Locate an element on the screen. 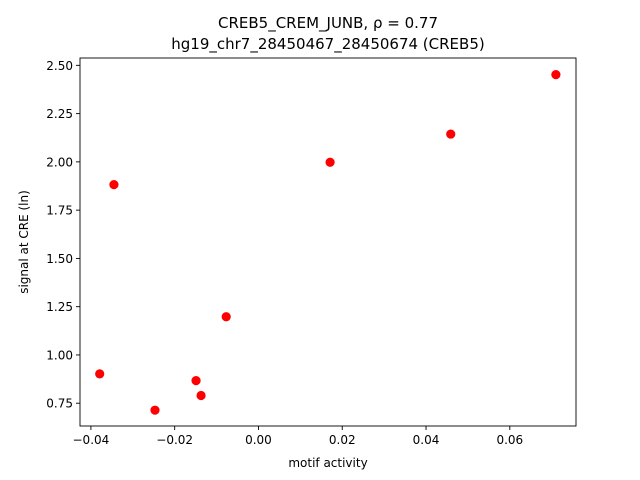 Image resolution: width=640 pixels, height=480 pixels. y-tick-label: 1.25 is located at coordinates (59, 307).